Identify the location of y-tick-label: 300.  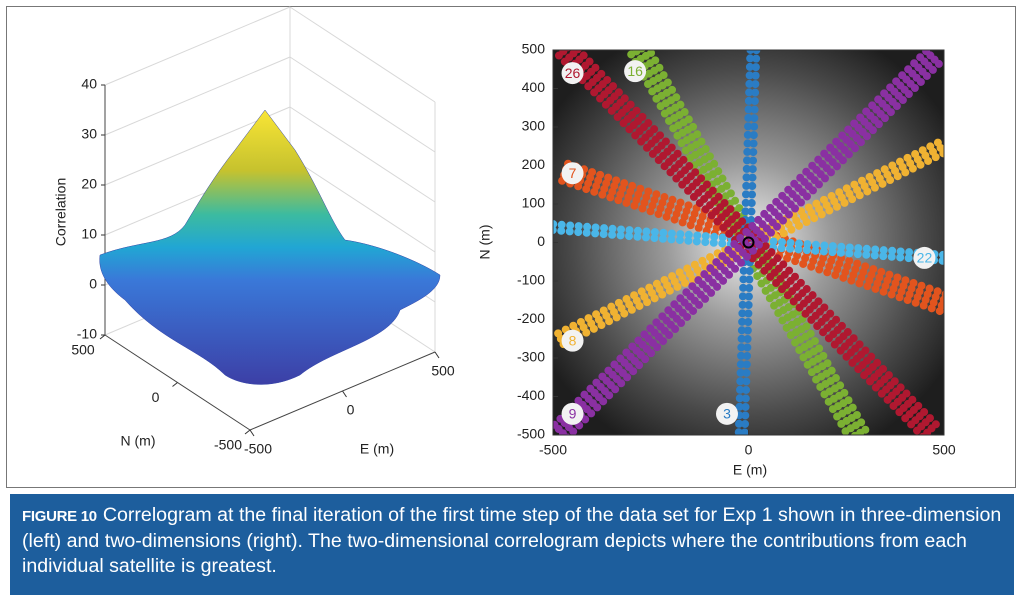
(534, 126).